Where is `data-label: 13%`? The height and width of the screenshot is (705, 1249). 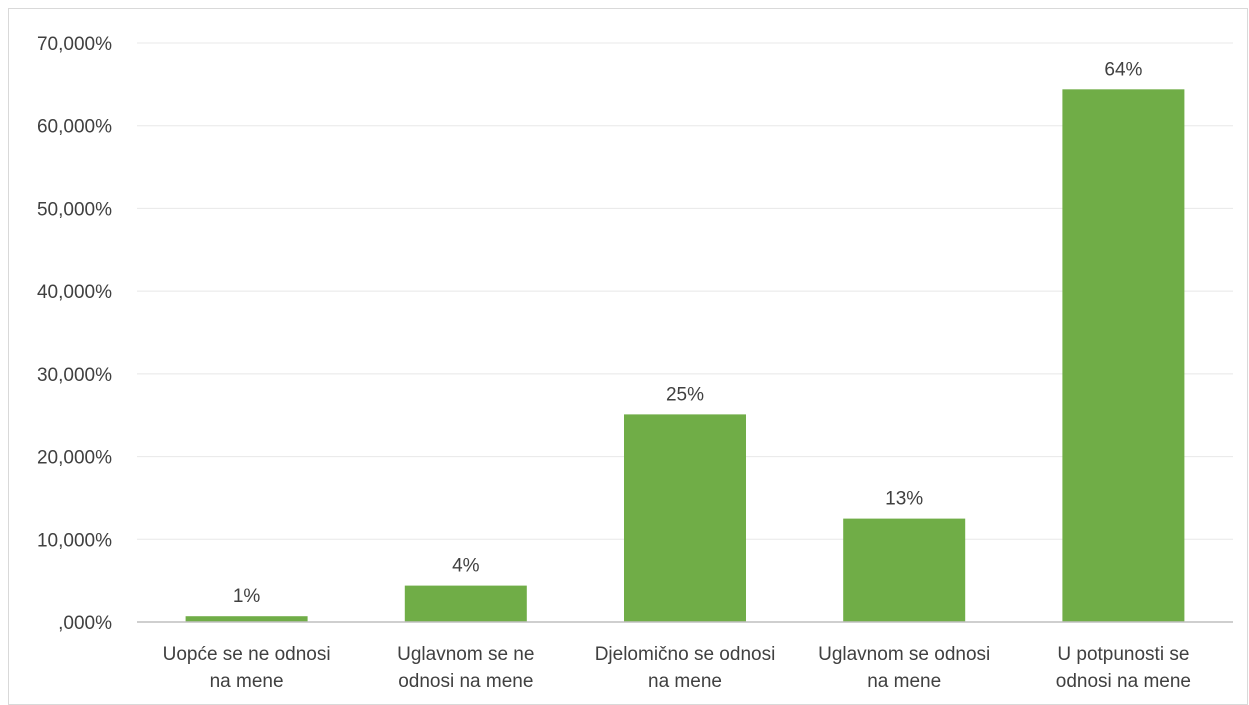 data-label: 13% is located at coordinates (904, 499).